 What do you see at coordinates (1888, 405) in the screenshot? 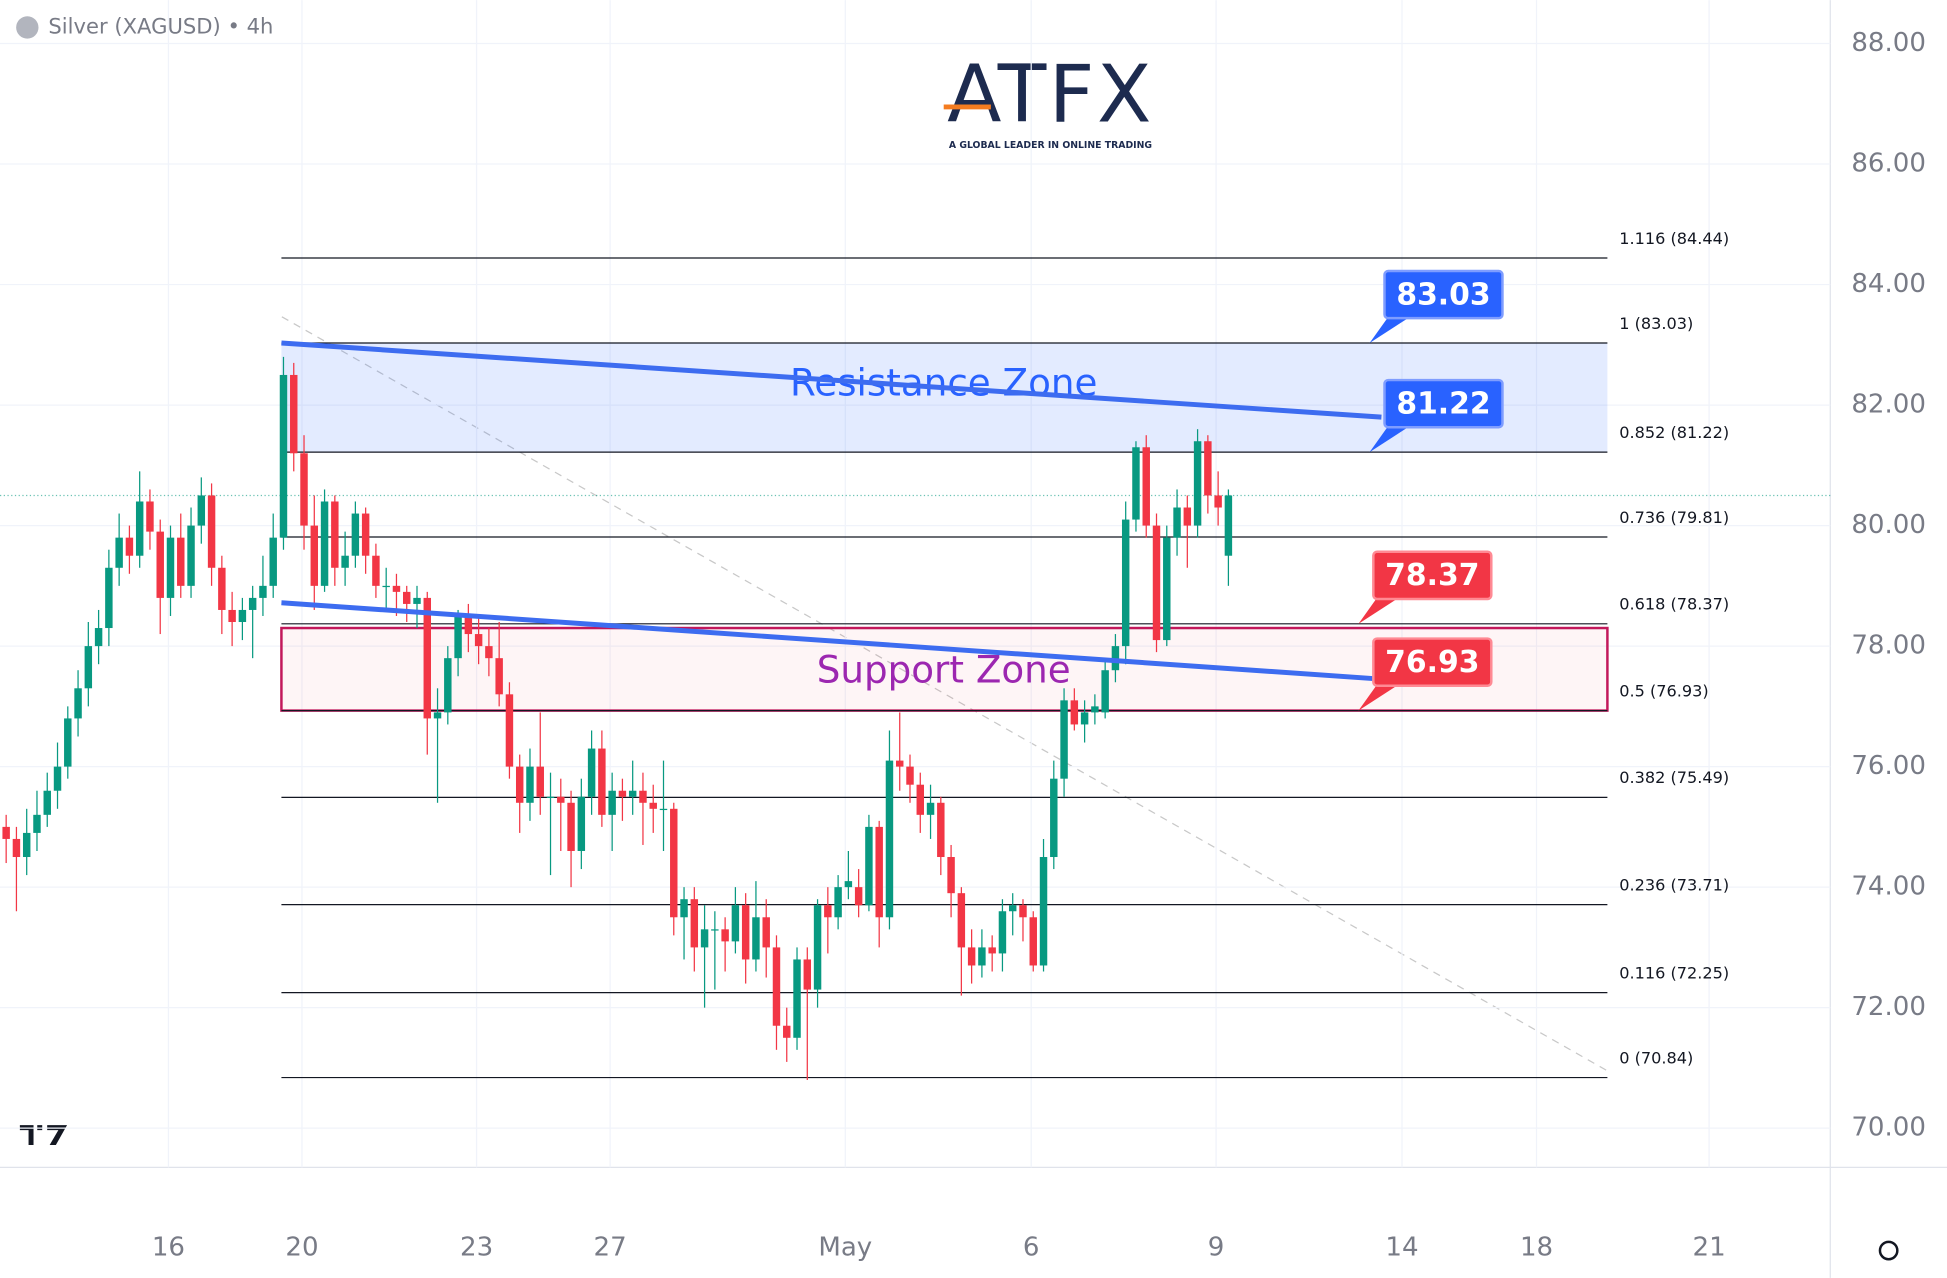
I see `y-tick-label: 82.00` at bounding box center [1888, 405].